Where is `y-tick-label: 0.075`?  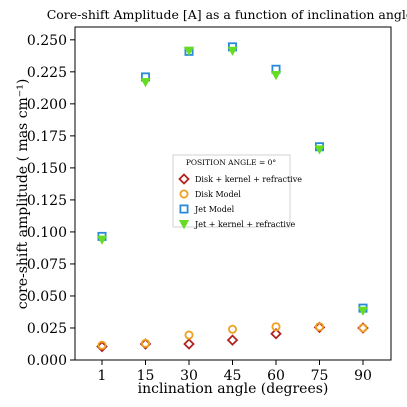
y-tick-label: 0.075 is located at coordinates (47, 265).